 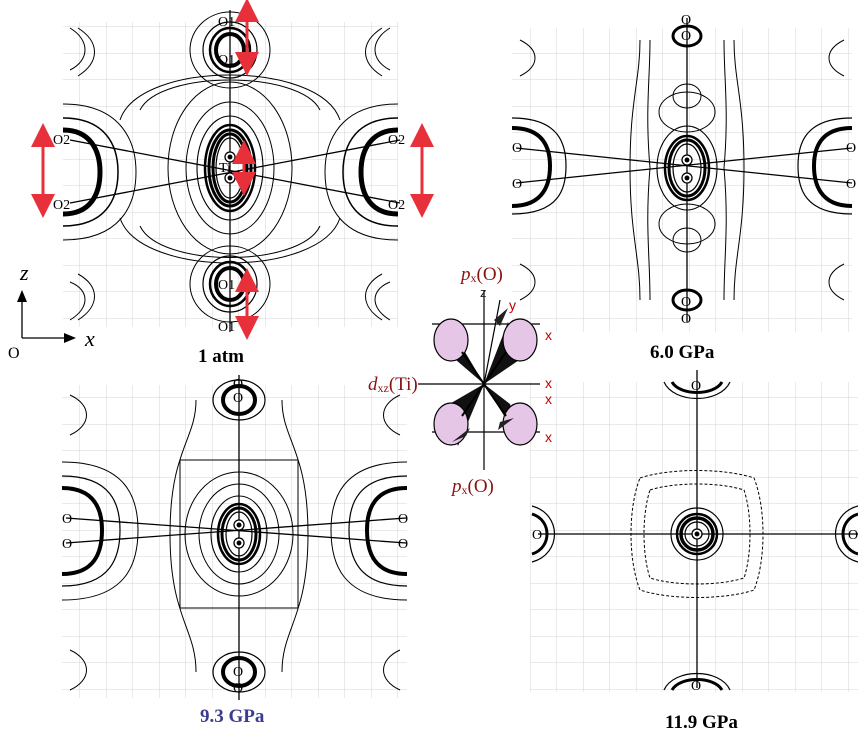 What do you see at coordinates (517, 148) in the screenshot?
I see `p2-label-left-upper: O` at bounding box center [517, 148].